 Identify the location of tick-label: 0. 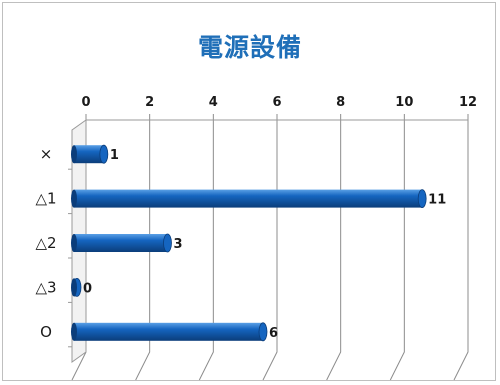
(85, 102).